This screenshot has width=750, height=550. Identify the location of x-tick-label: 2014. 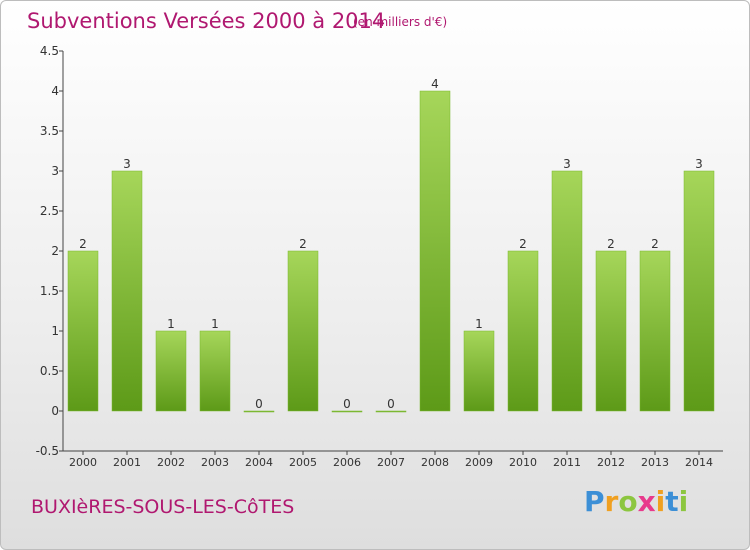
(699, 462).